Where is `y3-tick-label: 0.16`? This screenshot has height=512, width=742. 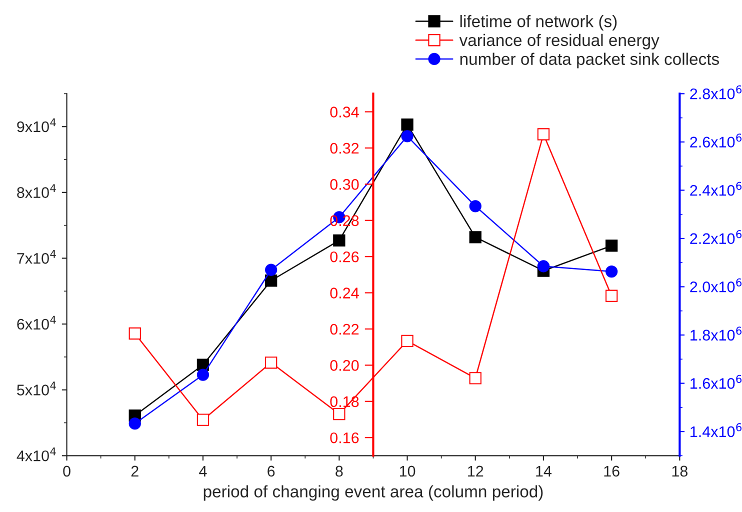
y3-tick-label: 0.16 is located at coordinates (344, 438).